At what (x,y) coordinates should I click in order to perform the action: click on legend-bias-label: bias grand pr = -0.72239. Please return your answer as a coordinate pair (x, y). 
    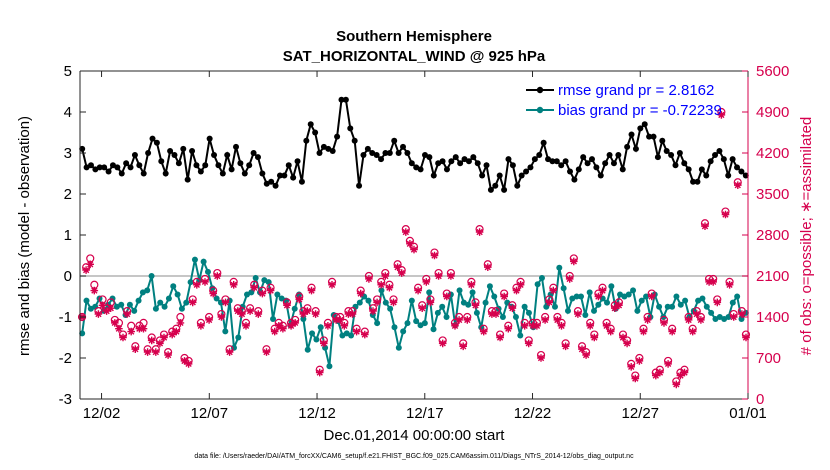
    Looking at the image, I should click on (640, 110).